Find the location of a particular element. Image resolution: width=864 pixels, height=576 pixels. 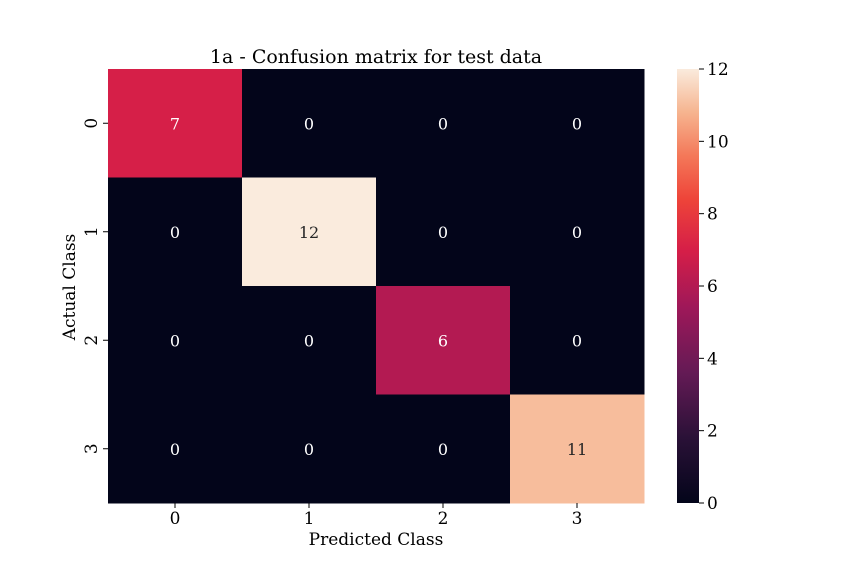

y-axis: 0 1 2 3 is located at coordinates (95, 286).